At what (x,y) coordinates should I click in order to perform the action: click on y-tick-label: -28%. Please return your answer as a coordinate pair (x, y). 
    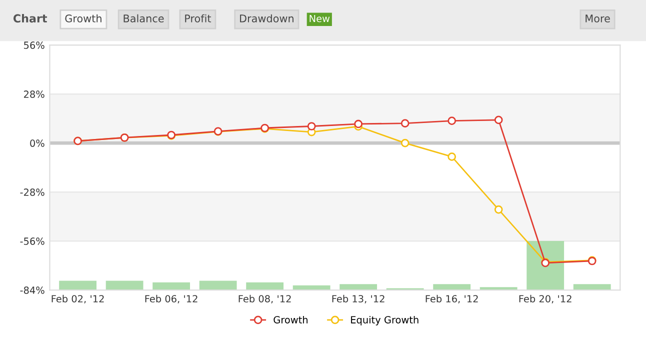
    Looking at the image, I should click on (32, 192).